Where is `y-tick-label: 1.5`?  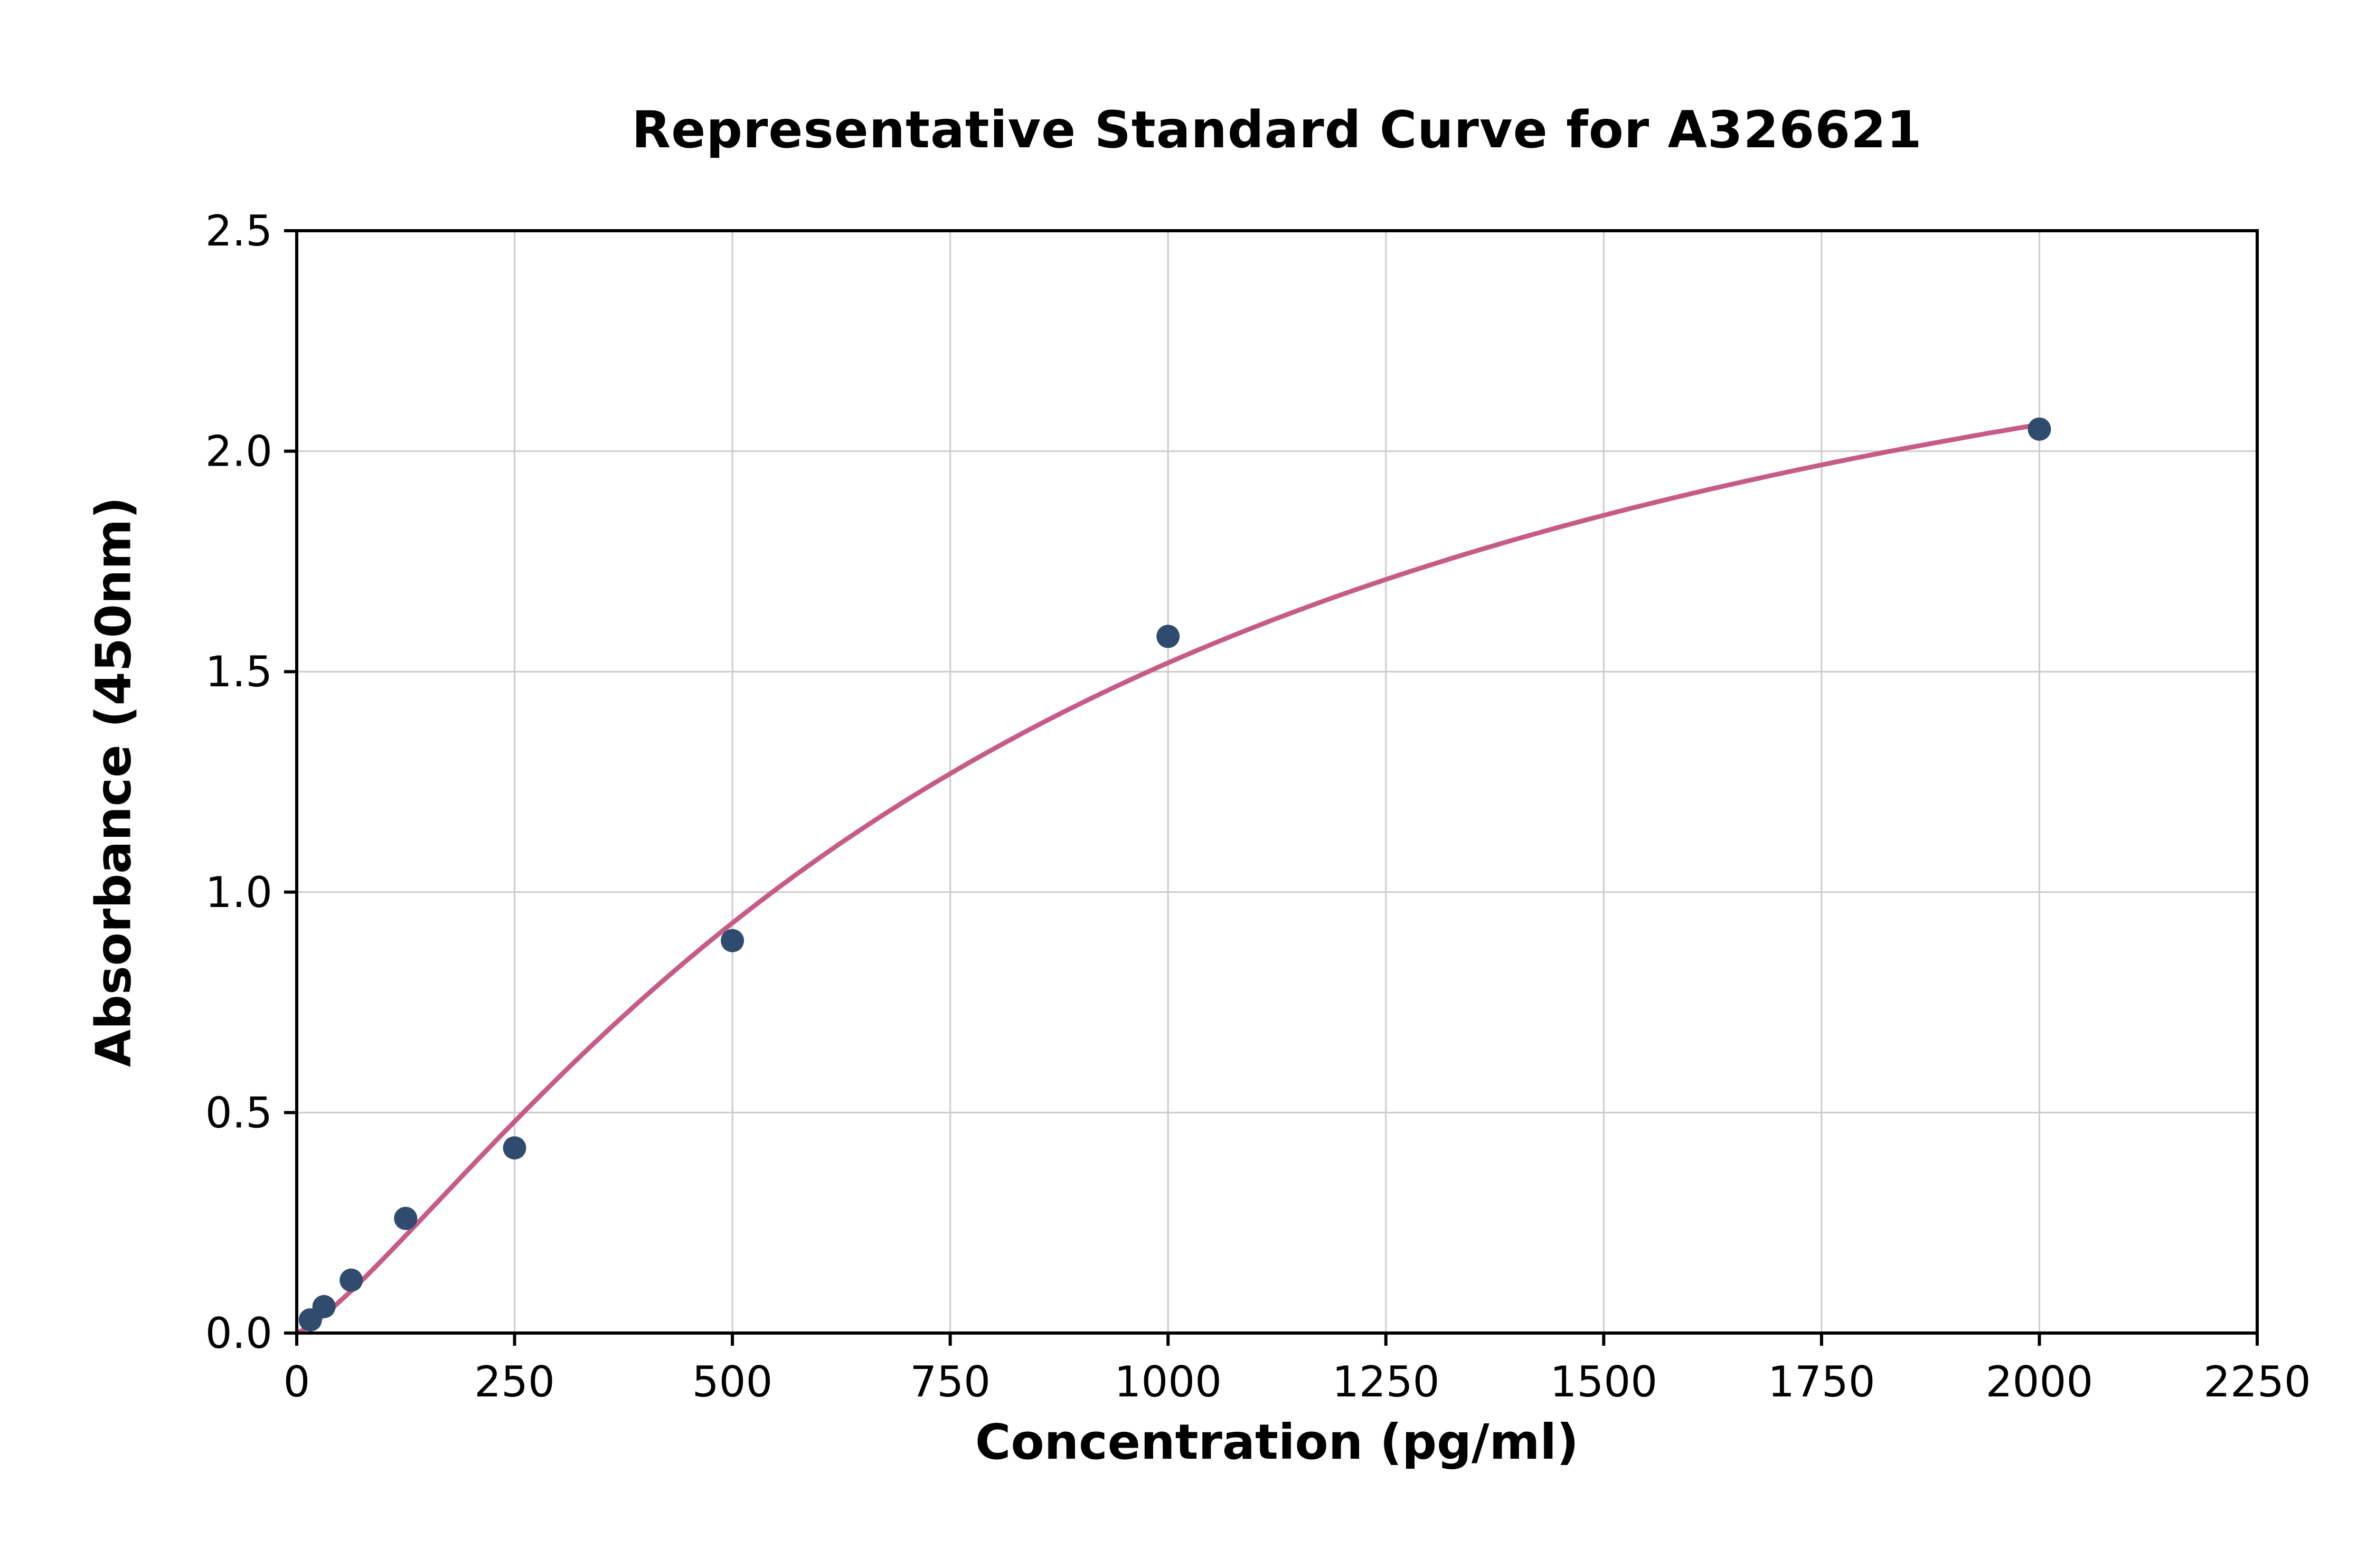
y-tick-label: 1.5 is located at coordinates (239, 671).